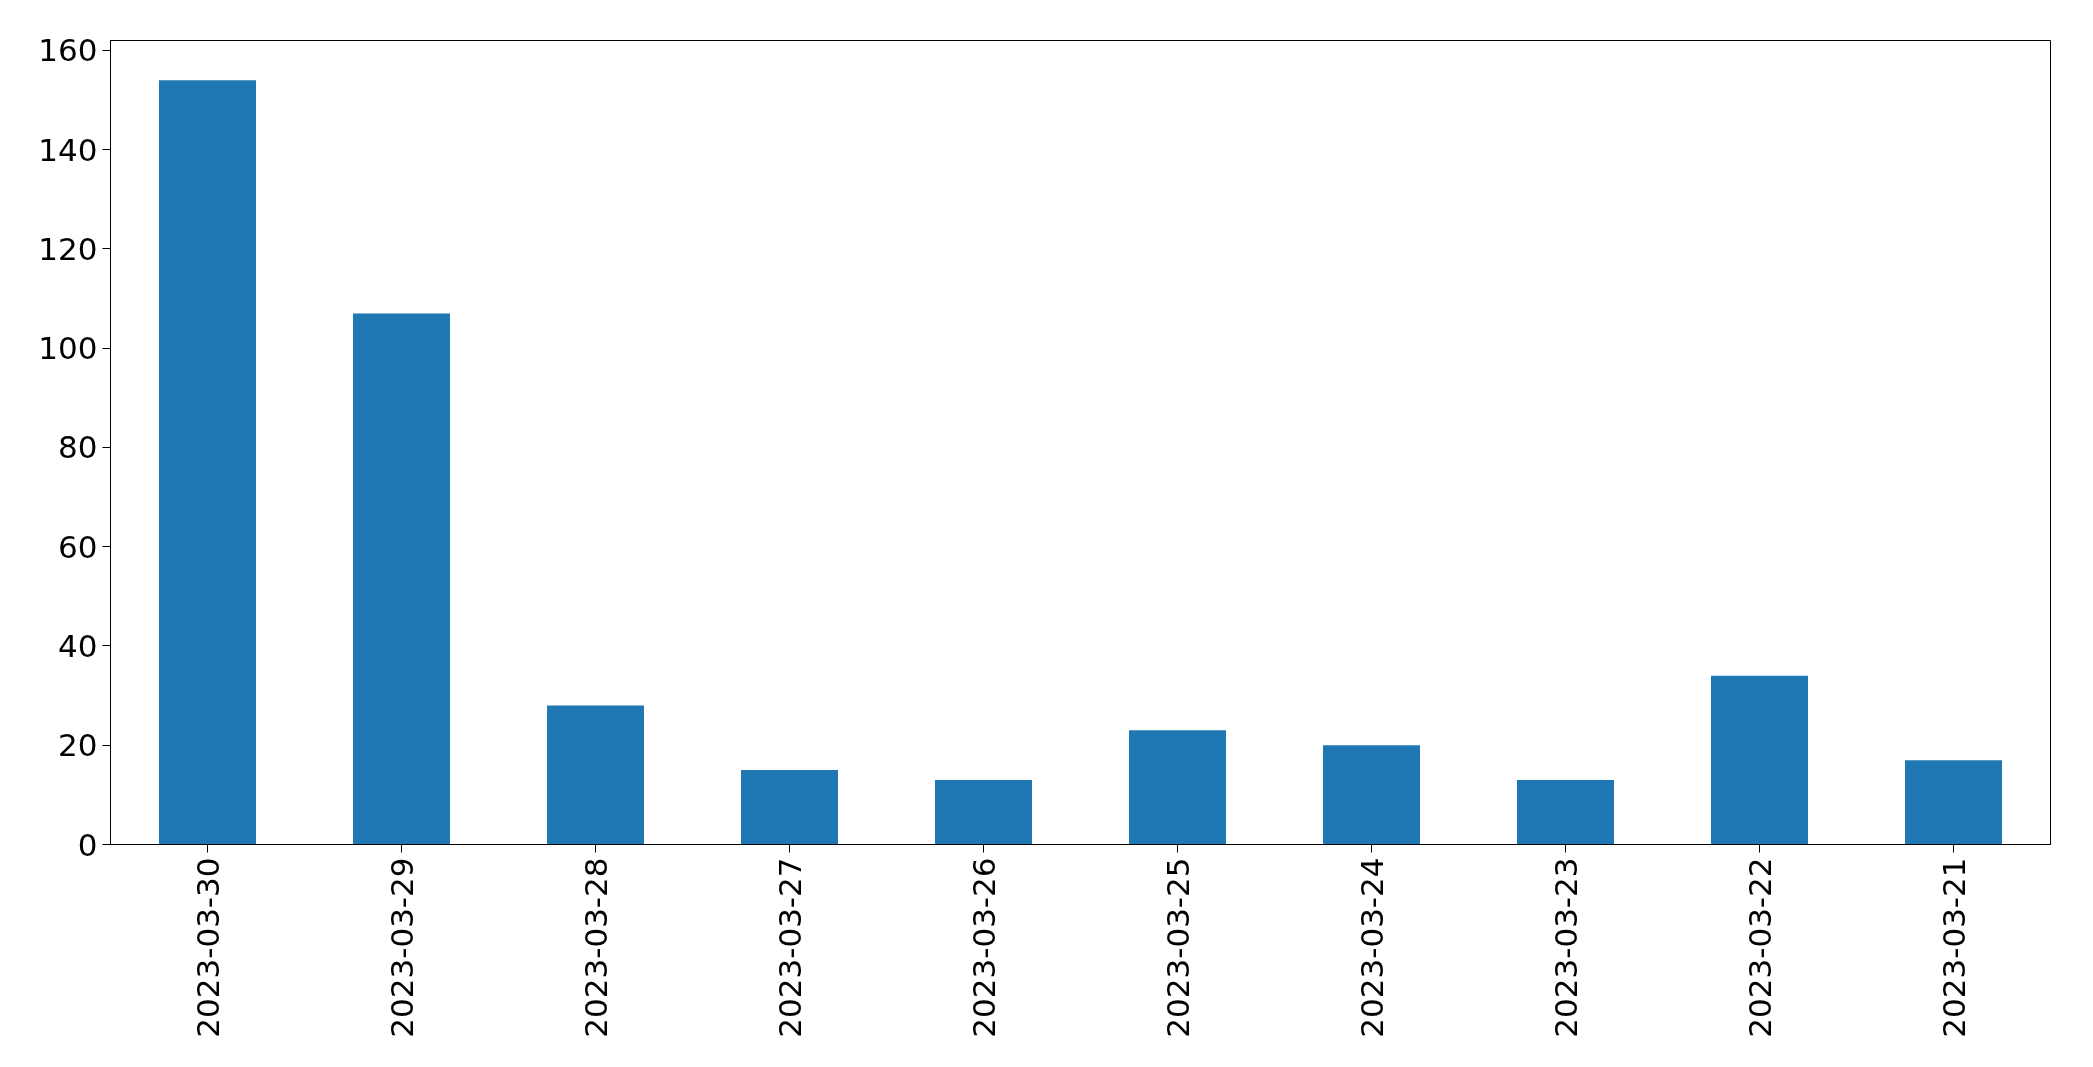  I want to click on x-tick-label: 2023-03-27, so click(789, 947).